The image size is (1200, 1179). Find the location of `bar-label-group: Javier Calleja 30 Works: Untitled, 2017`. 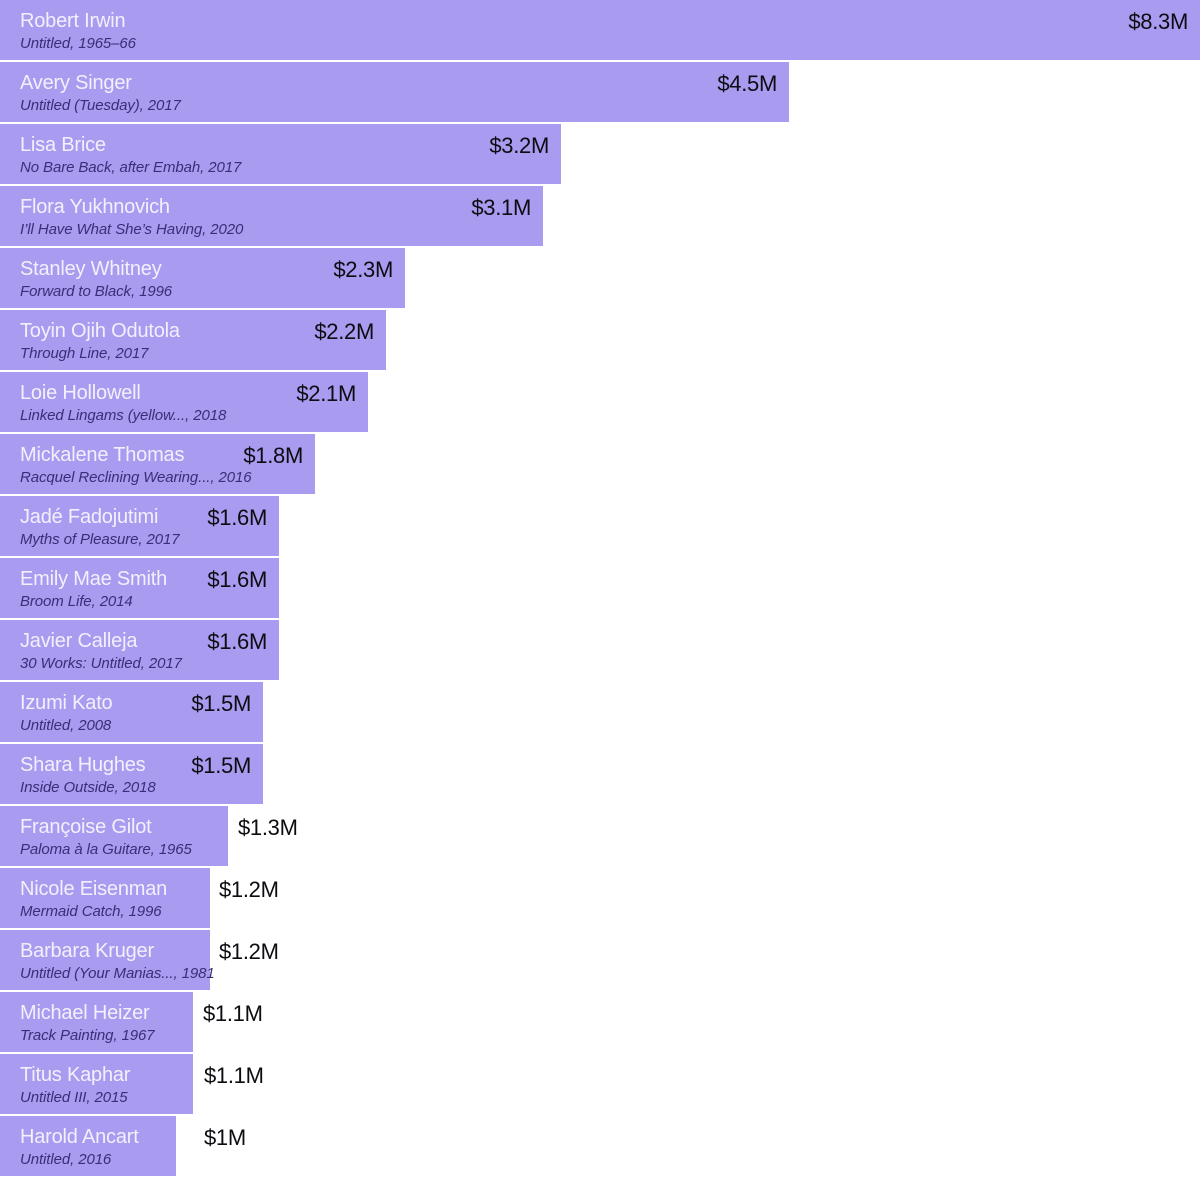

bar-label-group: Javier Calleja 30 Works: Untitled, 2017 is located at coordinates (101, 651).